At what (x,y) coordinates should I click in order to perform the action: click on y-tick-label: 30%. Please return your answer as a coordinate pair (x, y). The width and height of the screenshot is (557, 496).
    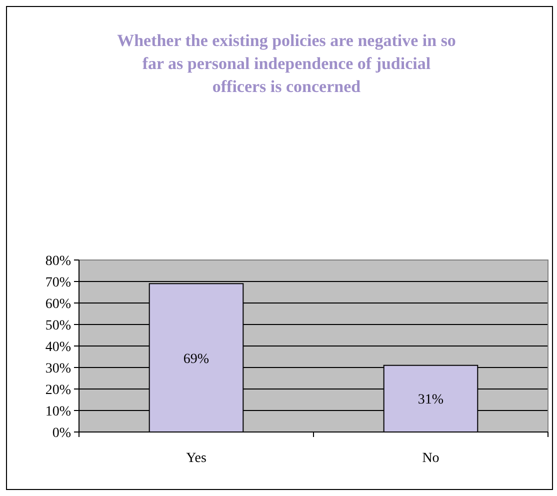
    Looking at the image, I should click on (58, 369).